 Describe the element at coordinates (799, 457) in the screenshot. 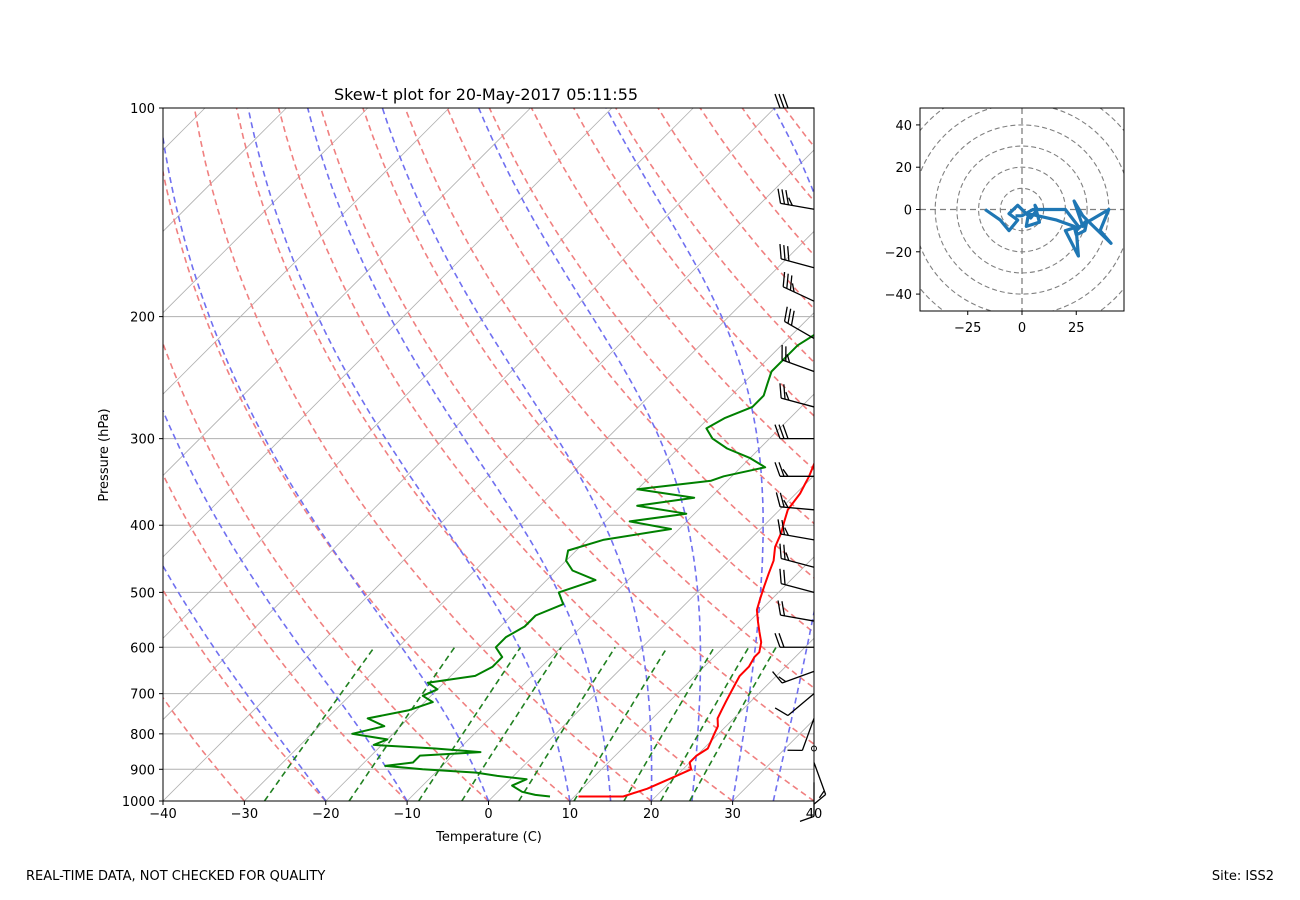

I see `wind-barbs` at that location.